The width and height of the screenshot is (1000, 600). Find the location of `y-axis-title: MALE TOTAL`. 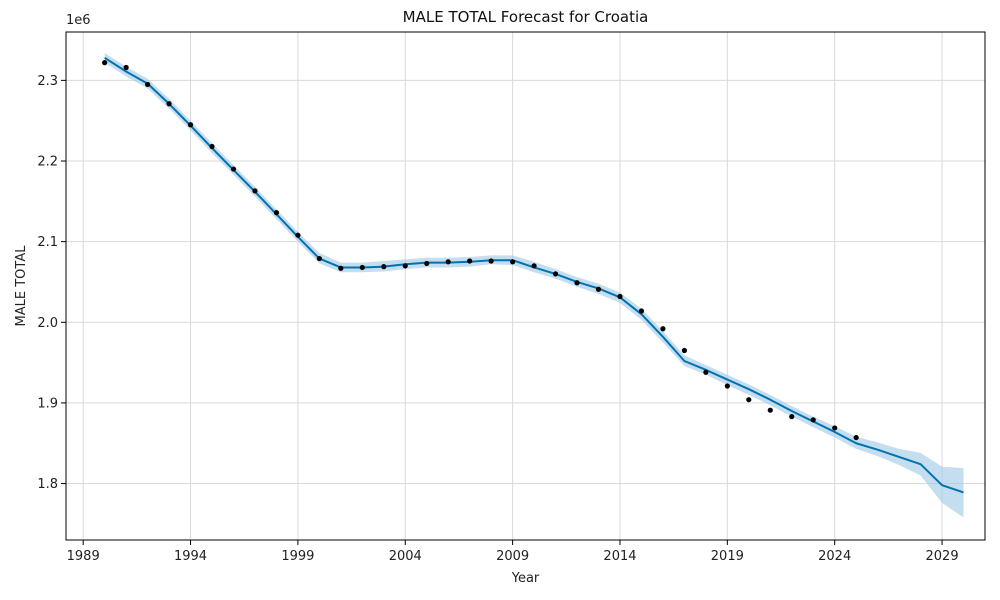

y-axis-title: MALE TOTAL is located at coordinates (21, 286).